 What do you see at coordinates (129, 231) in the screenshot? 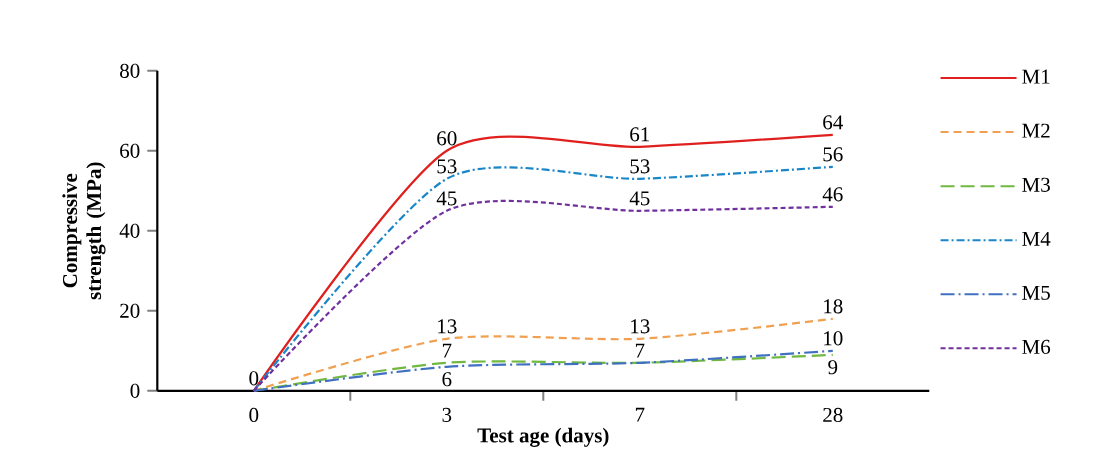
I see `y-tick-label: 40` at bounding box center [129, 231].